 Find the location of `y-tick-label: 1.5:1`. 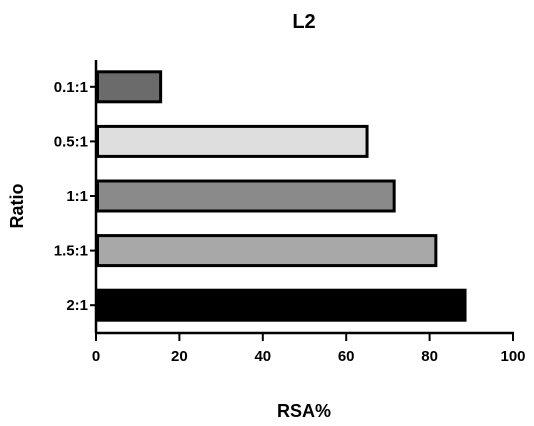

y-tick-label: 1.5:1 is located at coordinates (71, 251).